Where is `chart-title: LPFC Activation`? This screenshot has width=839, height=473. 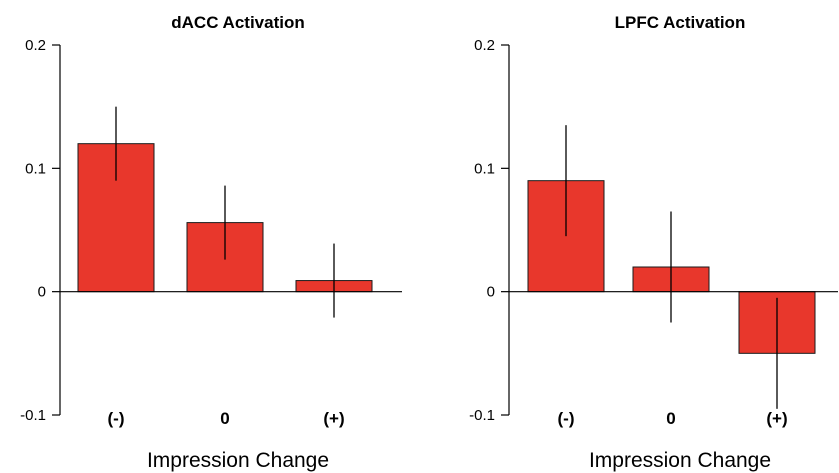 chart-title: LPFC Activation is located at coordinates (680, 22).